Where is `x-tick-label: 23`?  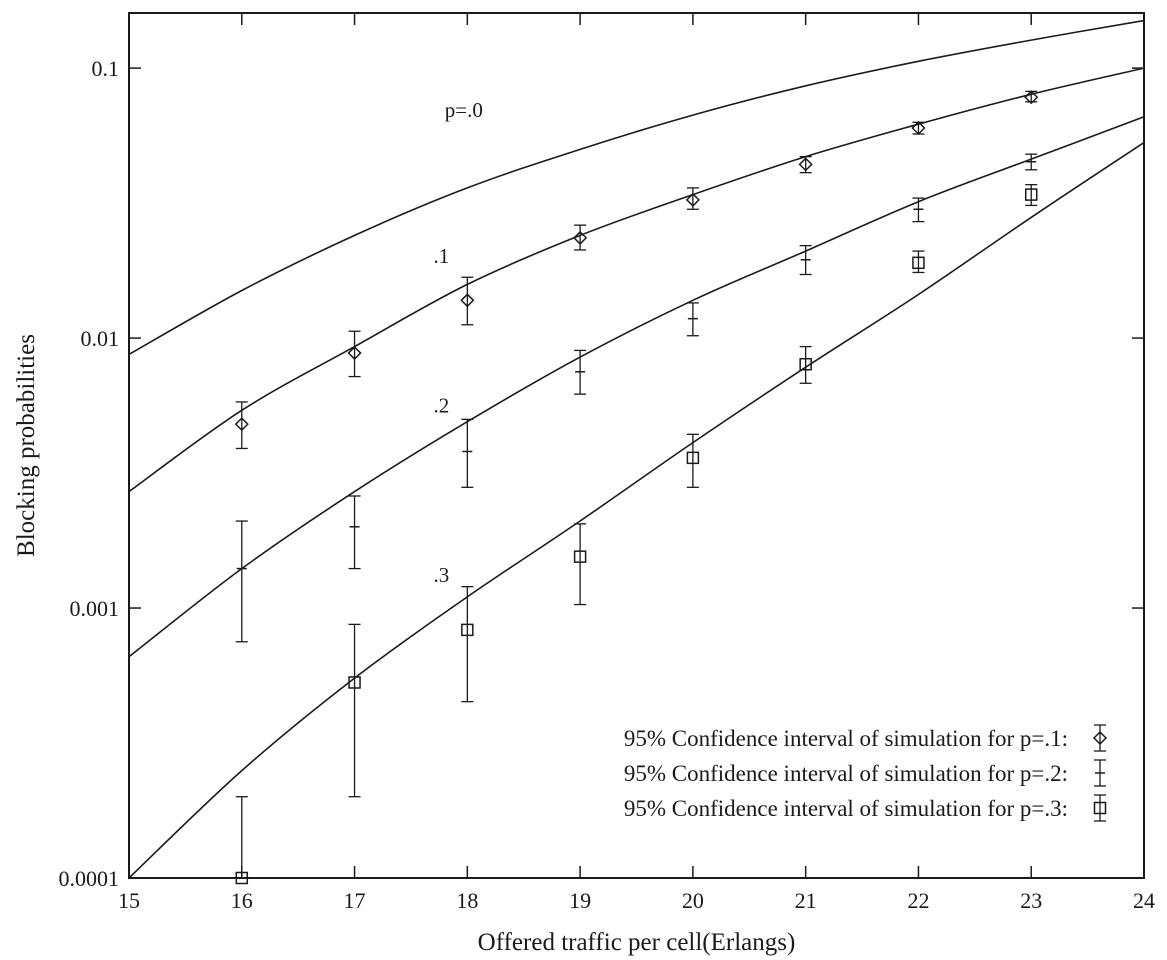
x-tick-label: 23 is located at coordinates (1031, 900).